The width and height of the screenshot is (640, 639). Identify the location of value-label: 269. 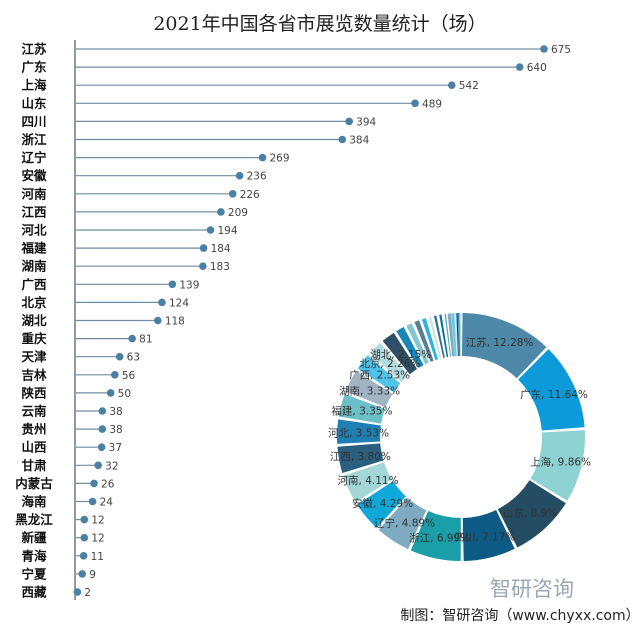
(280, 159).